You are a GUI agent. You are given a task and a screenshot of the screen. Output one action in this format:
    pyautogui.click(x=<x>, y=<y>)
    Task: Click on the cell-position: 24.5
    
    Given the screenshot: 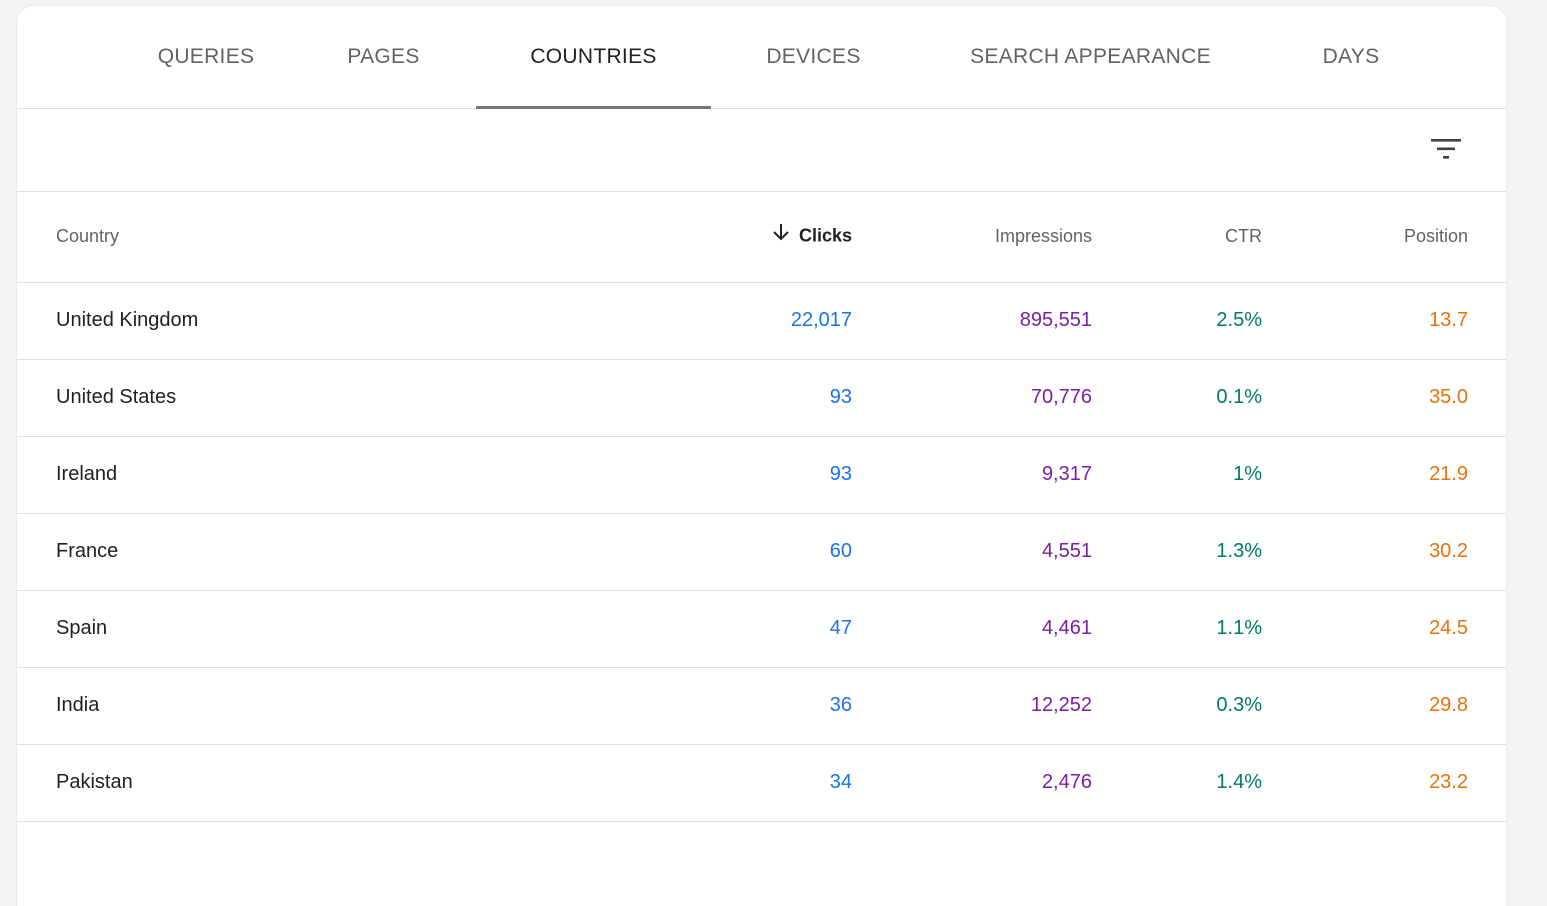 What is the action you would take?
    pyautogui.click(x=1448, y=628)
    